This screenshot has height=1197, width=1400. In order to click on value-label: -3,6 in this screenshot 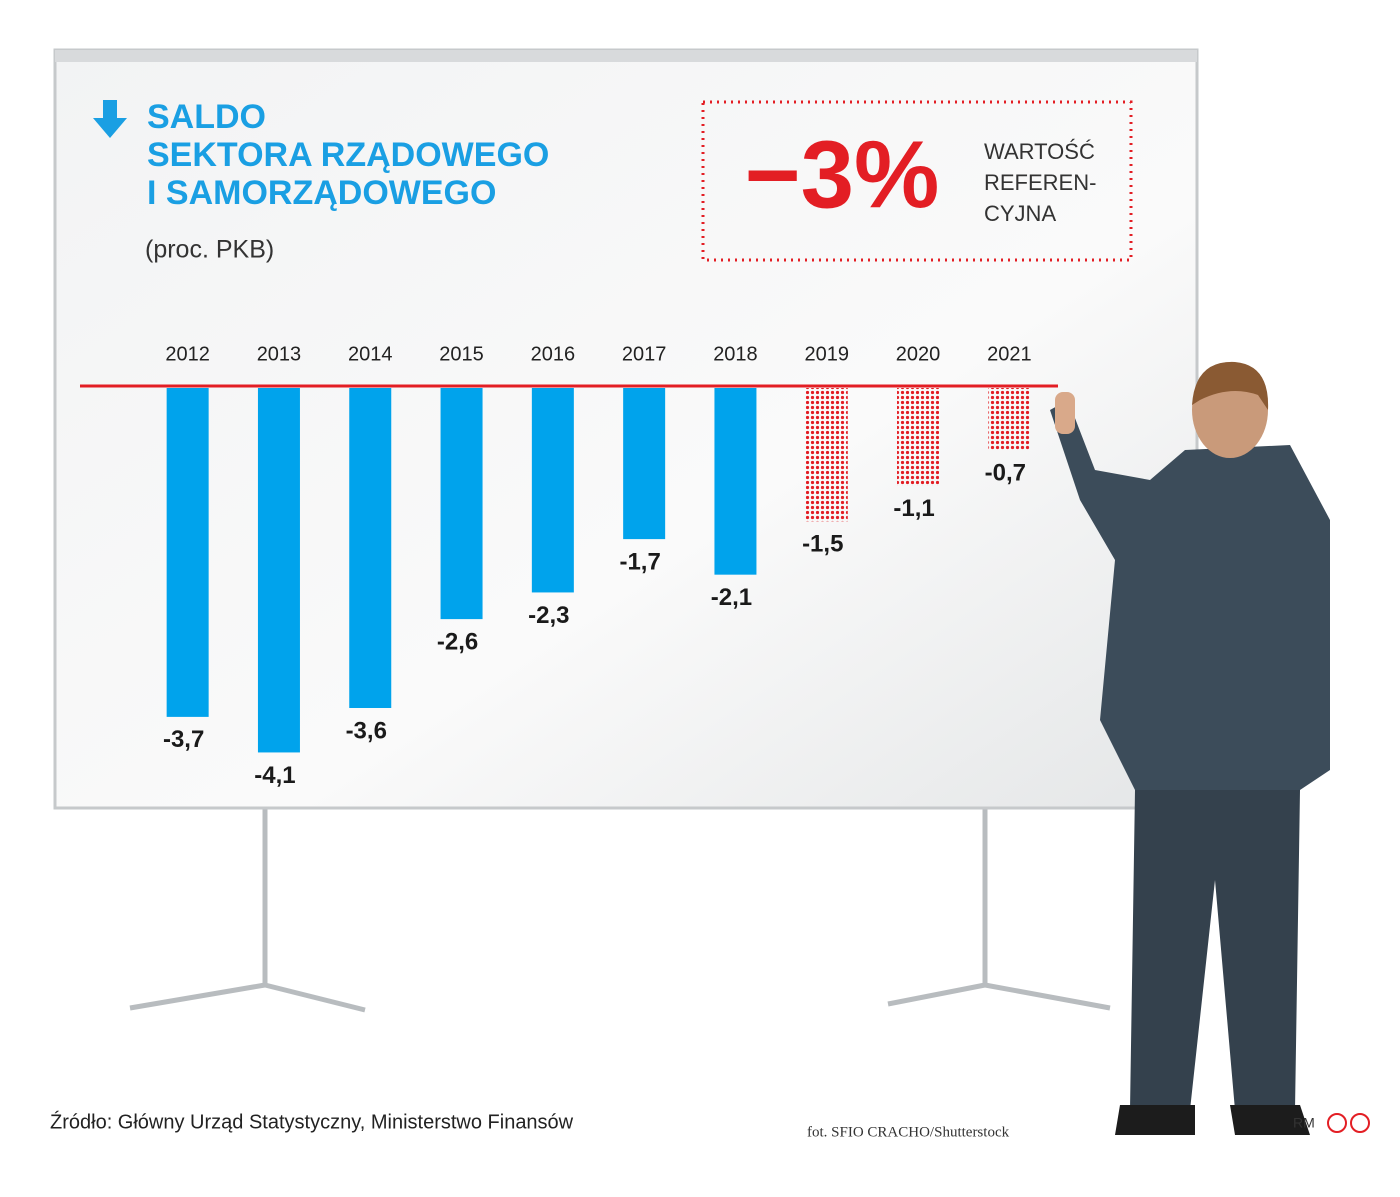, I will do `click(366, 730)`.